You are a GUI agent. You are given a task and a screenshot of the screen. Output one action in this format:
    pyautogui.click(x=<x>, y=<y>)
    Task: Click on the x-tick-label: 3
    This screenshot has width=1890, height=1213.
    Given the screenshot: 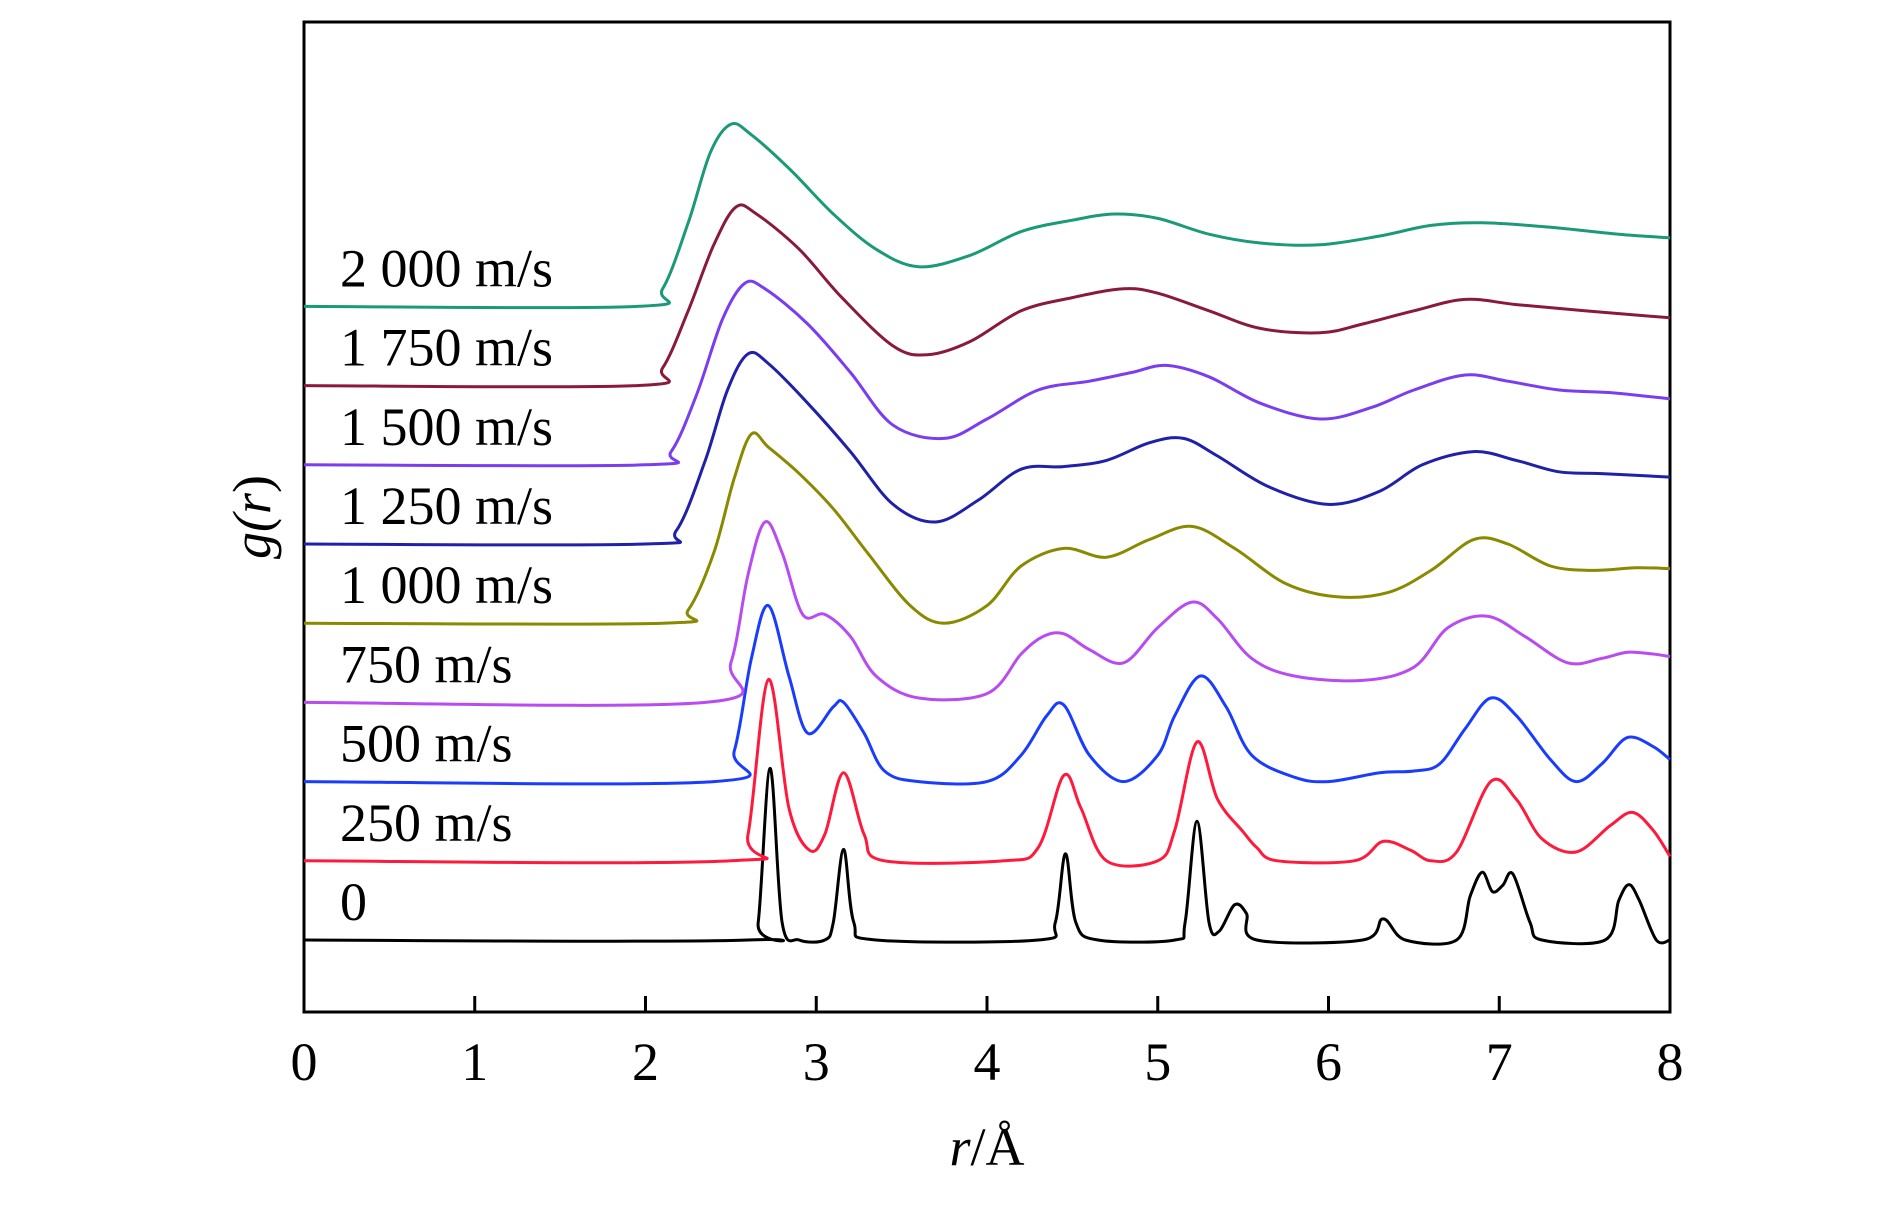 What is the action you would take?
    pyautogui.click(x=816, y=1062)
    